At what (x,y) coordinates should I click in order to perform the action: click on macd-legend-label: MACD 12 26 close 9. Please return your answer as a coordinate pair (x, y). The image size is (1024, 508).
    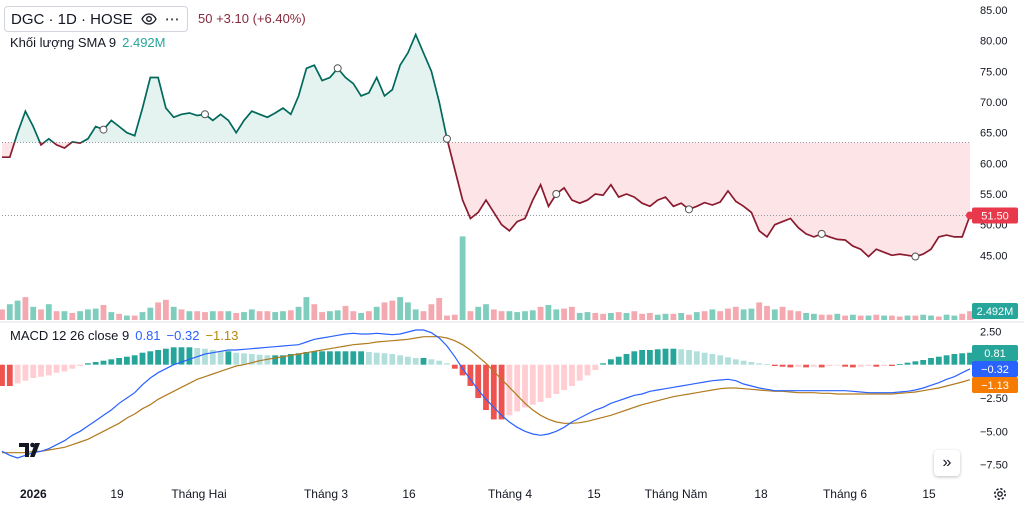
    Looking at the image, I should click on (70, 335).